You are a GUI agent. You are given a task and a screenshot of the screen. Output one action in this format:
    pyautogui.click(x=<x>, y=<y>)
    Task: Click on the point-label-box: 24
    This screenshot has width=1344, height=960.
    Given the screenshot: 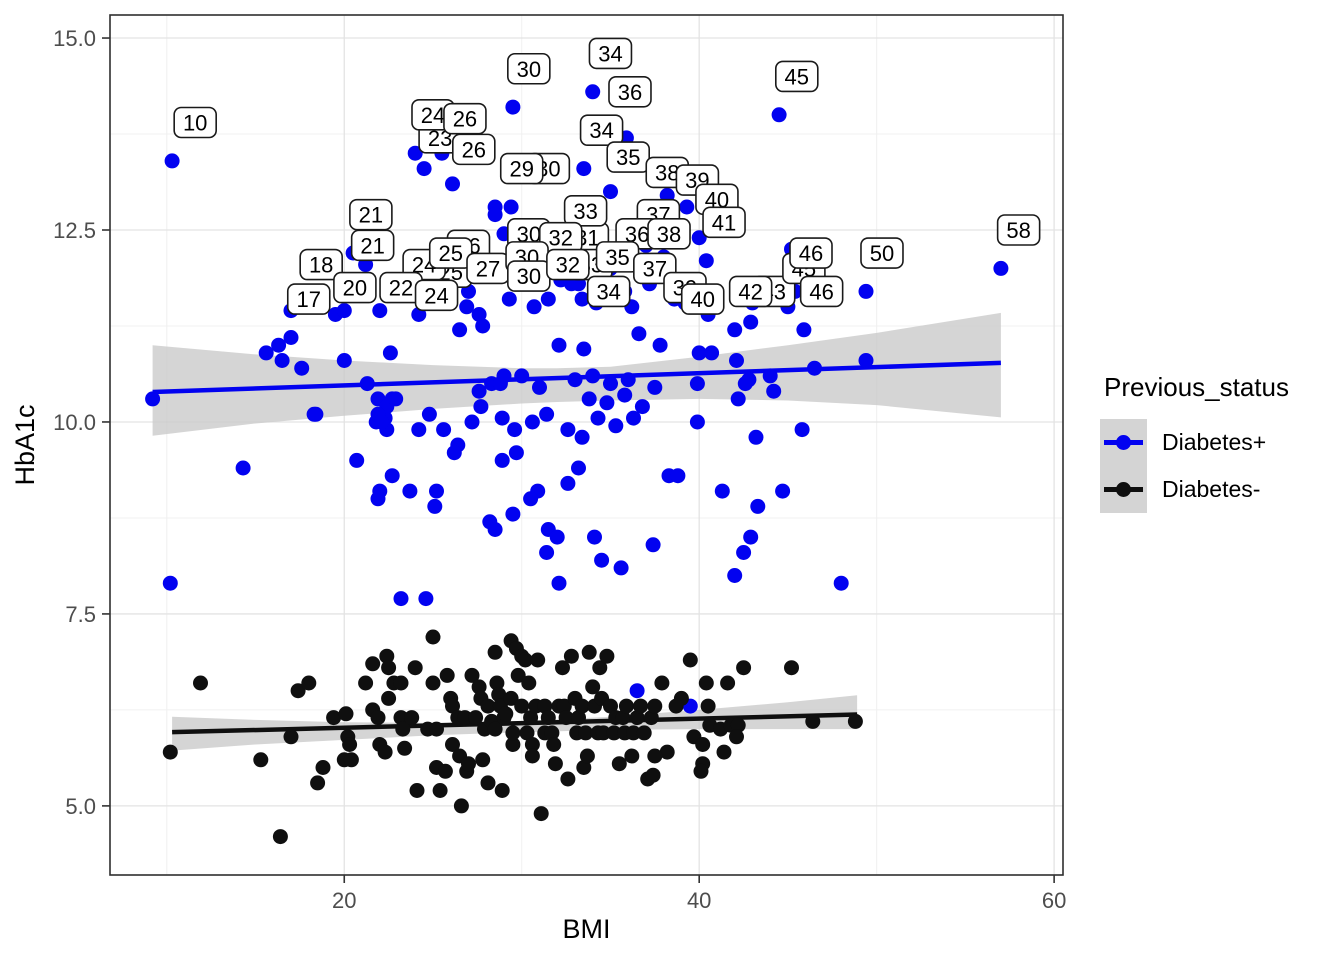 What is the action you would take?
    pyautogui.click(x=436, y=295)
    